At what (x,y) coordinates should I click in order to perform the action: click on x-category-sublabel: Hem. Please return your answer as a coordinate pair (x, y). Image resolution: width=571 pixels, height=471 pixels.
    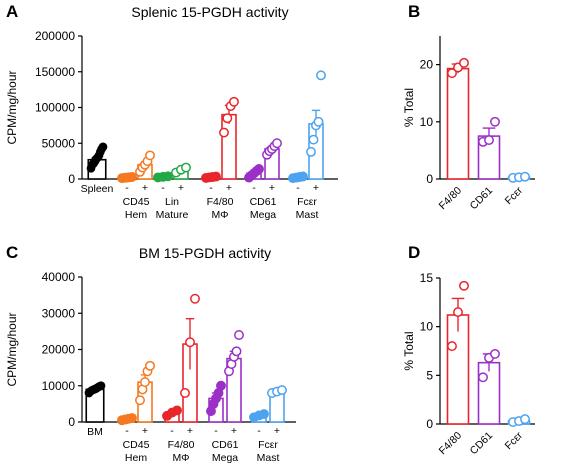
    Looking at the image, I should click on (136, 215).